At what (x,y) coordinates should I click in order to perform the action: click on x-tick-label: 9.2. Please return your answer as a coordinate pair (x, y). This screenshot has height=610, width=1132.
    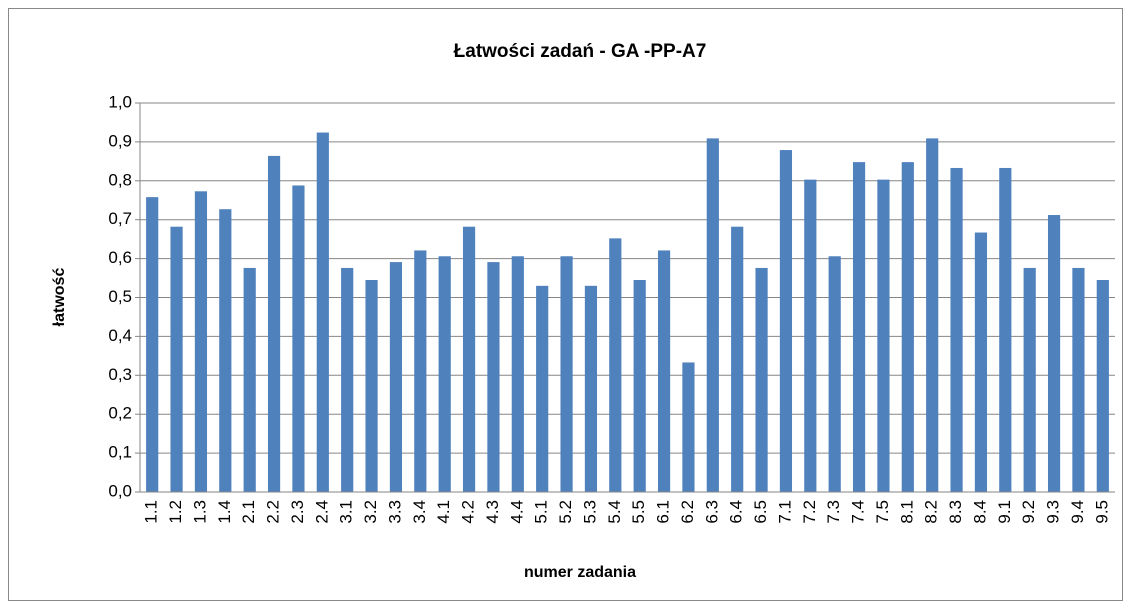
    Looking at the image, I should click on (1028, 512).